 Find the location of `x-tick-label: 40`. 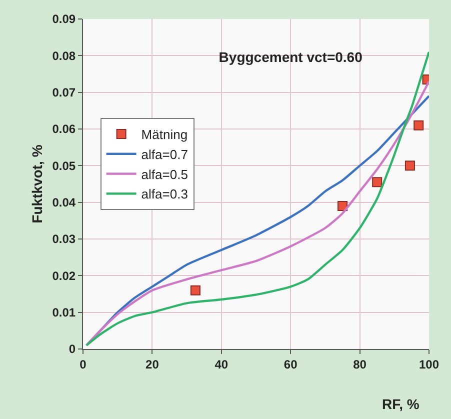

x-tick-label: 40 is located at coordinates (221, 364).